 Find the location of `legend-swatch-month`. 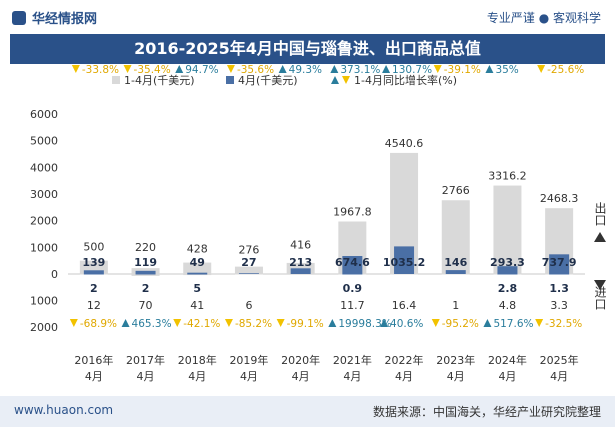

legend-swatch-month is located at coordinates (230, 80).